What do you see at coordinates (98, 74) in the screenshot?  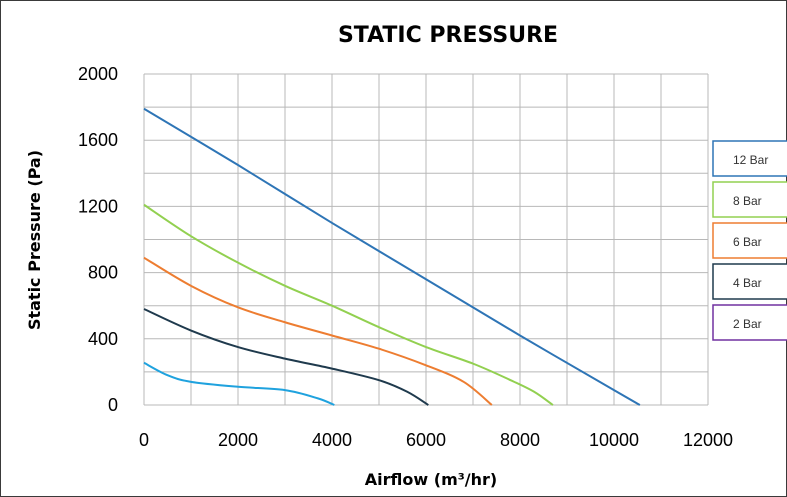 I see `y-tick-label: 2000` at bounding box center [98, 74].